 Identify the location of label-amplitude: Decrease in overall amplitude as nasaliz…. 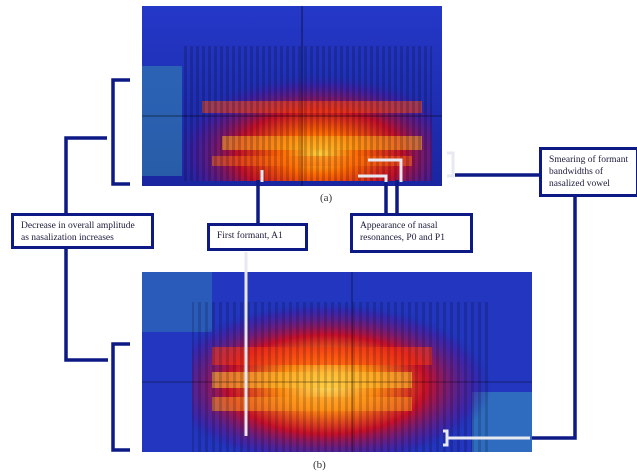
(82, 231).